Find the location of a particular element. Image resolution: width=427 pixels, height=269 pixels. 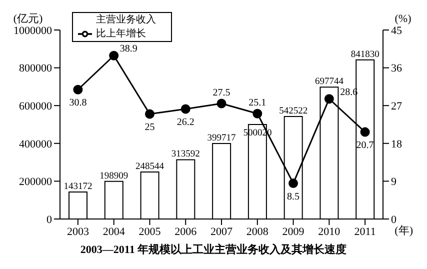

x-tick-label: 2003 is located at coordinates (78, 232).